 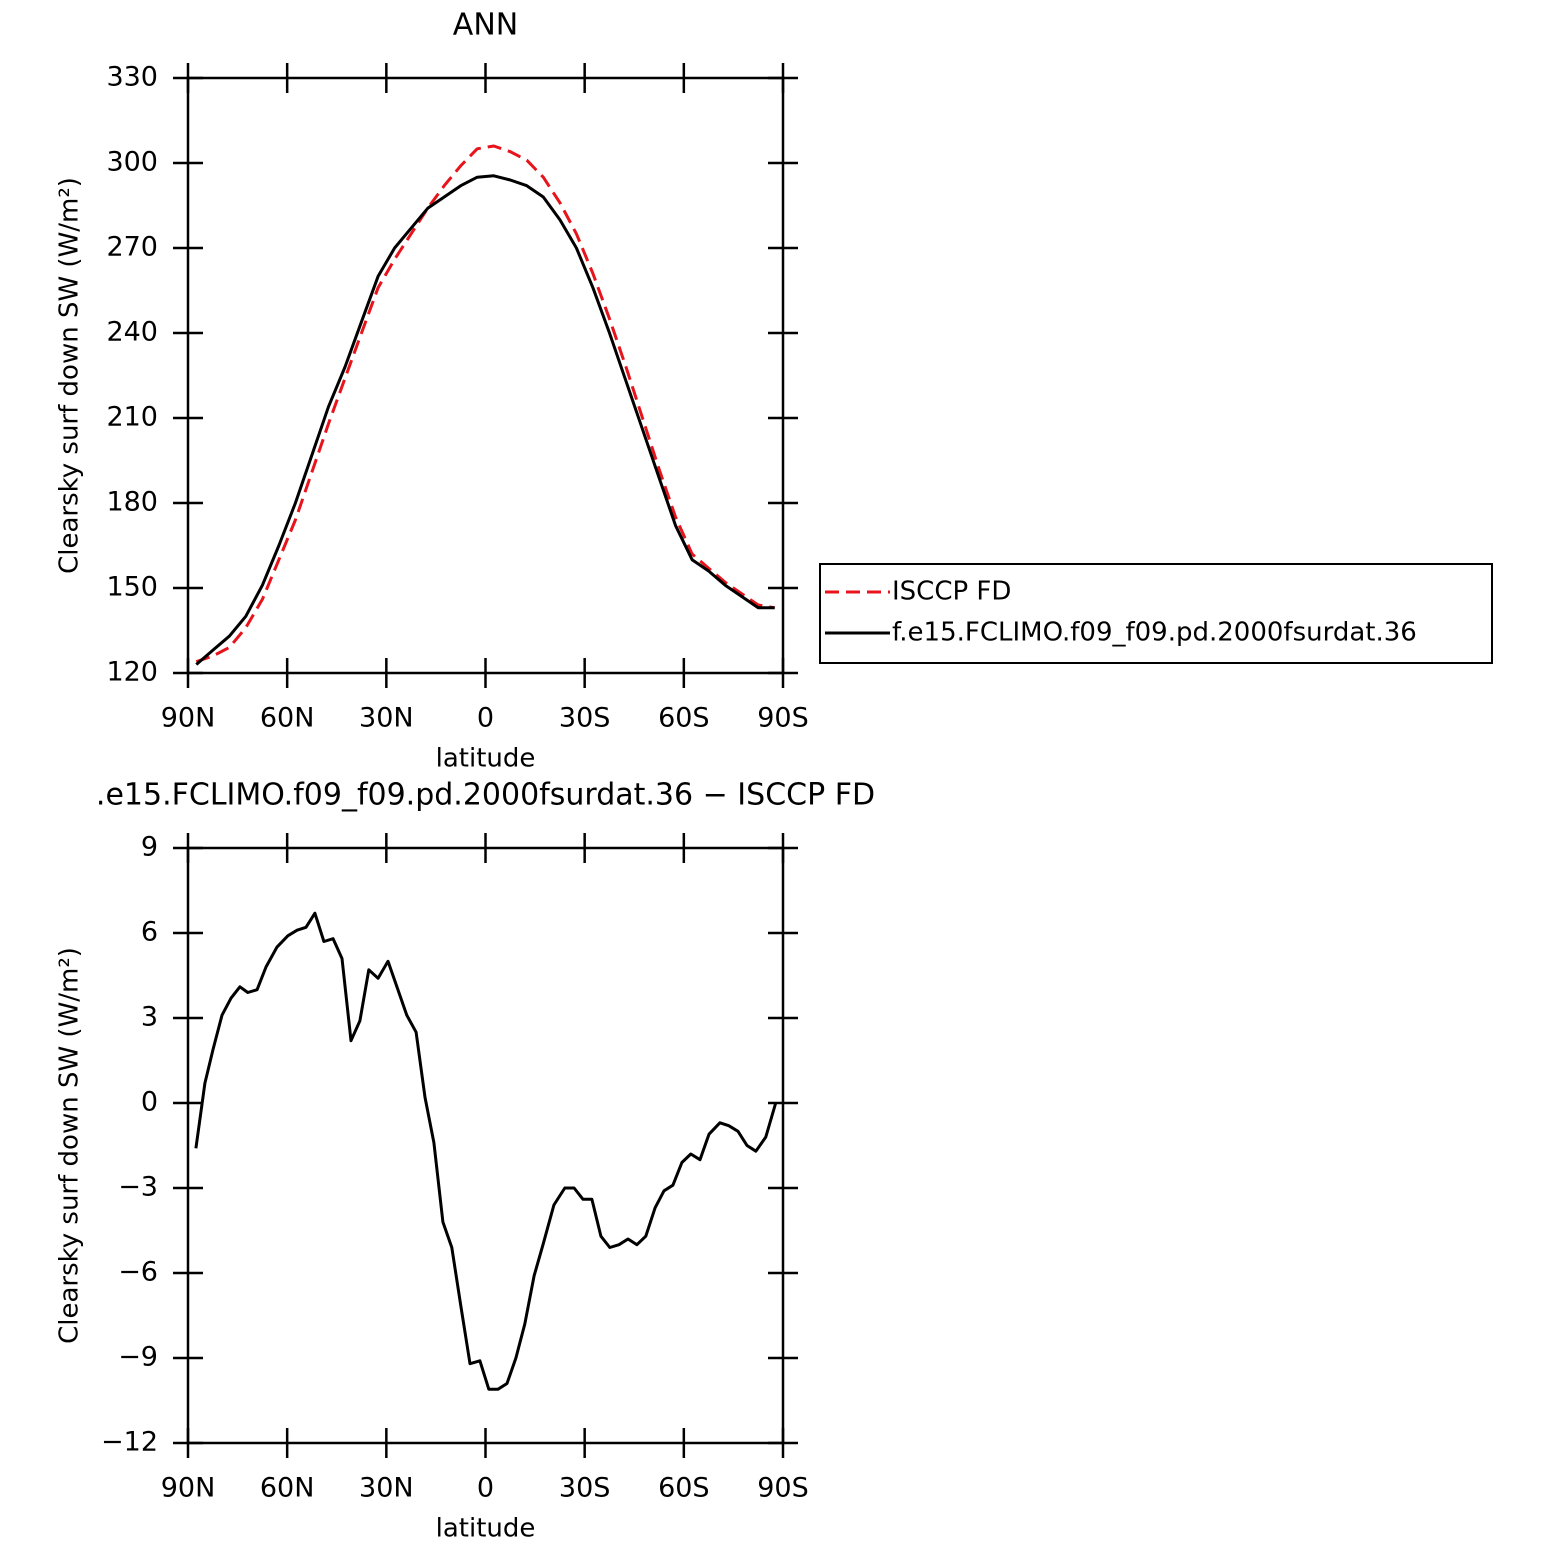 What do you see at coordinates (132, 502) in the screenshot?
I see `y-tick-label: 180` at bounding box center [132, 502].